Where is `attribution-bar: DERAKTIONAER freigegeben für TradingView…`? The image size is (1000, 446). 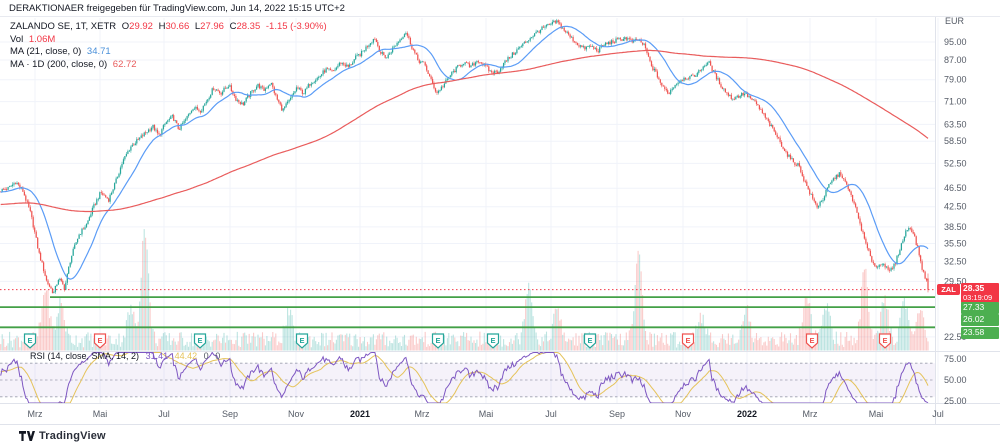
attribution-bar: DERAKTIONAER freigegeben für TradingView… is located at coordinates (500, 8).